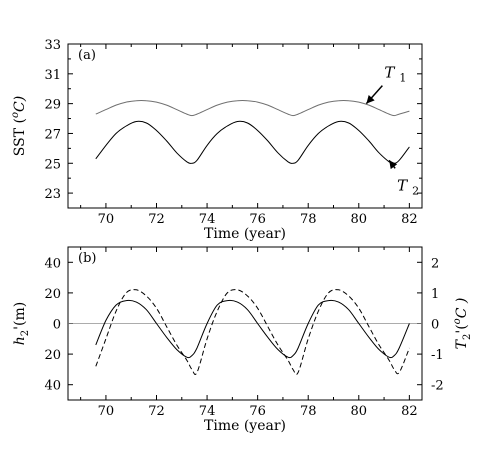 This screenshot has width=485, height=456. Describe the element at coordinates (57, 325) in the screenshot. I see `y-tick-label: 0` at that location.